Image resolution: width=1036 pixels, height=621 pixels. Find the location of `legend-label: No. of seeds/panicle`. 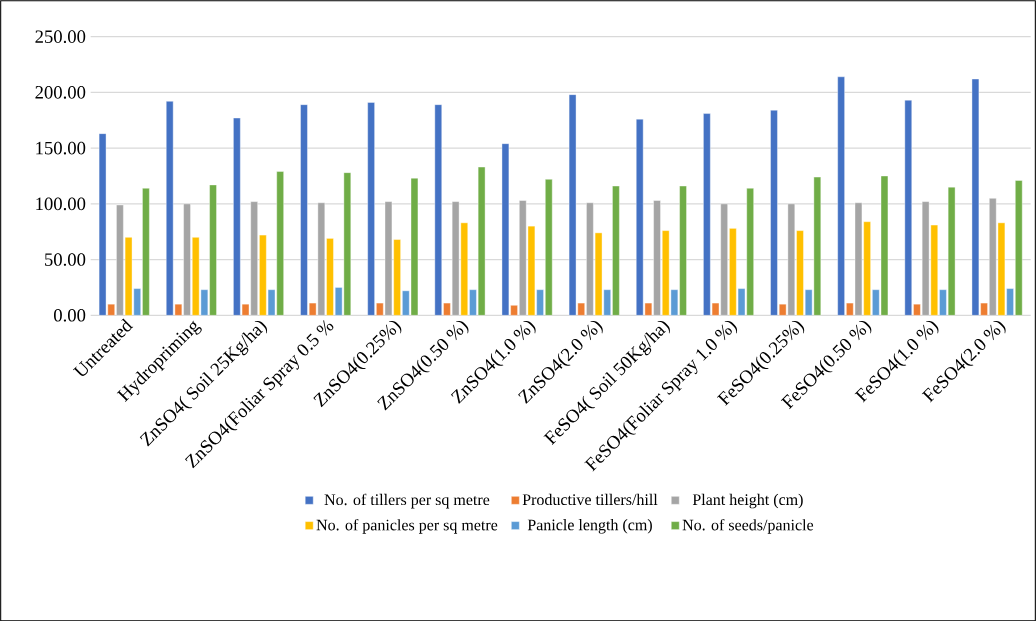

legend-label: No. of seeds/panicle is located at coordinates (748, 526).